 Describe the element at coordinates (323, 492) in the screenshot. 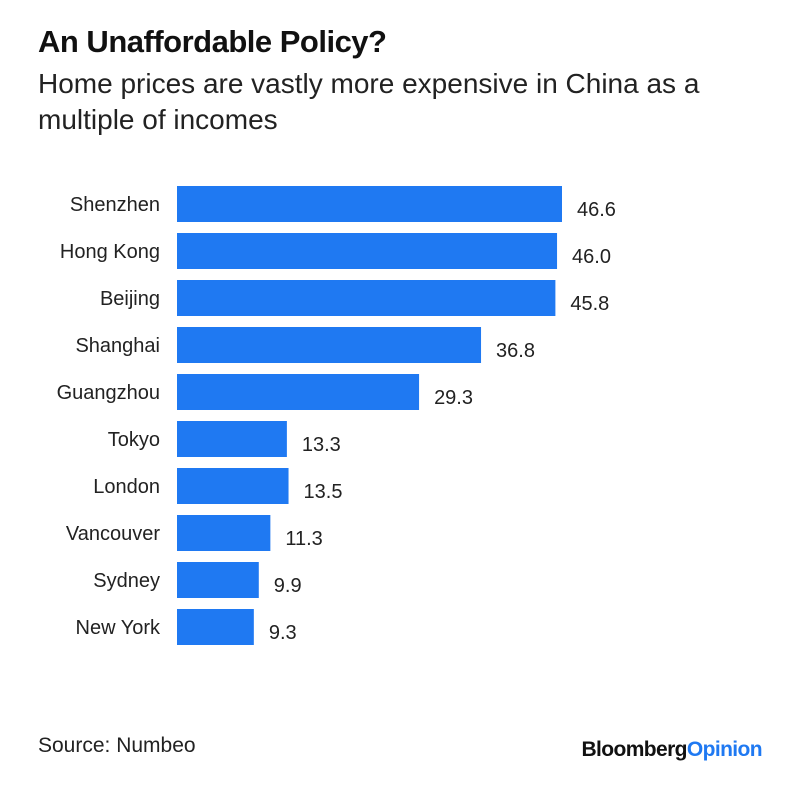

I see `value-label: 13.5` at that location.